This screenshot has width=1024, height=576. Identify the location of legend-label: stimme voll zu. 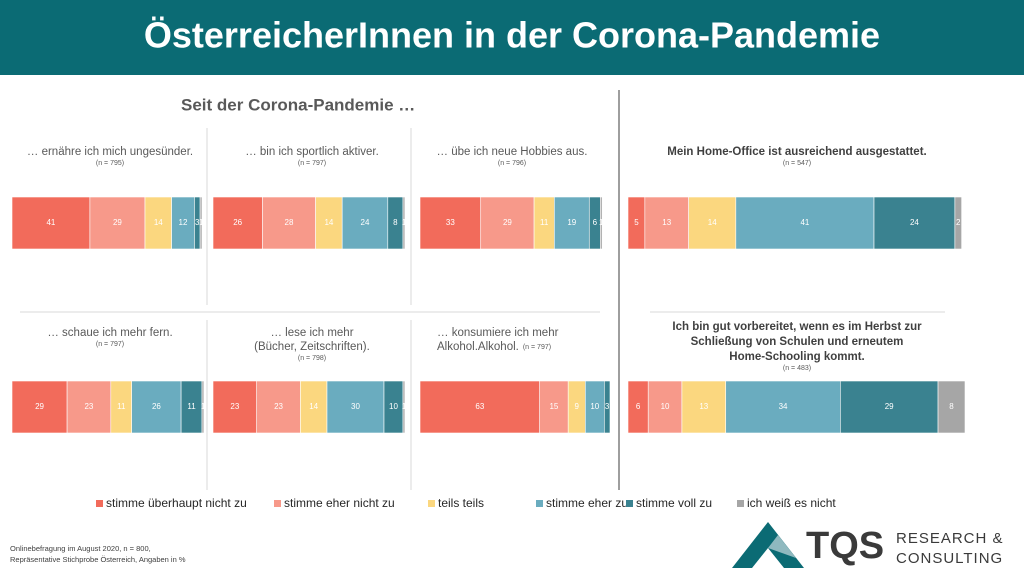
(674, 503).